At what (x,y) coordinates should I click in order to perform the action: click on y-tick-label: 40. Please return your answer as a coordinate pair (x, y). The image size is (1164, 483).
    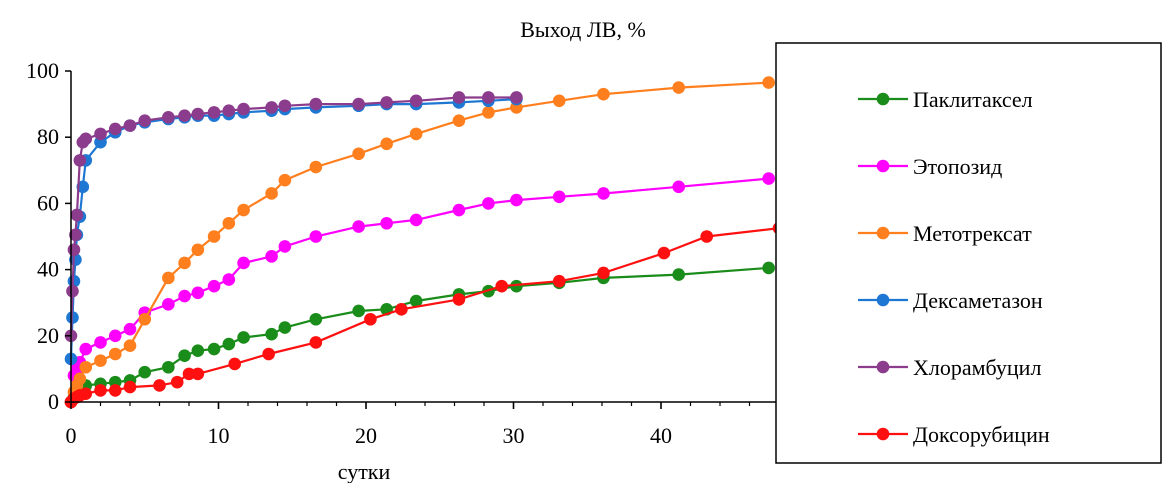
    Looking at the image, I should click on (48, 269).